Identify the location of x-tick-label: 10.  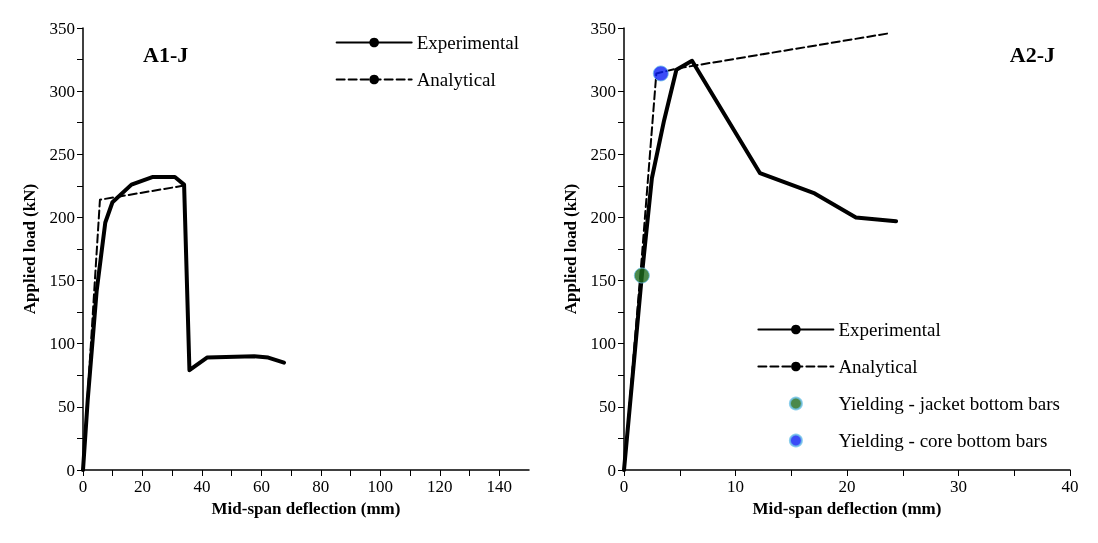
(735, 486).